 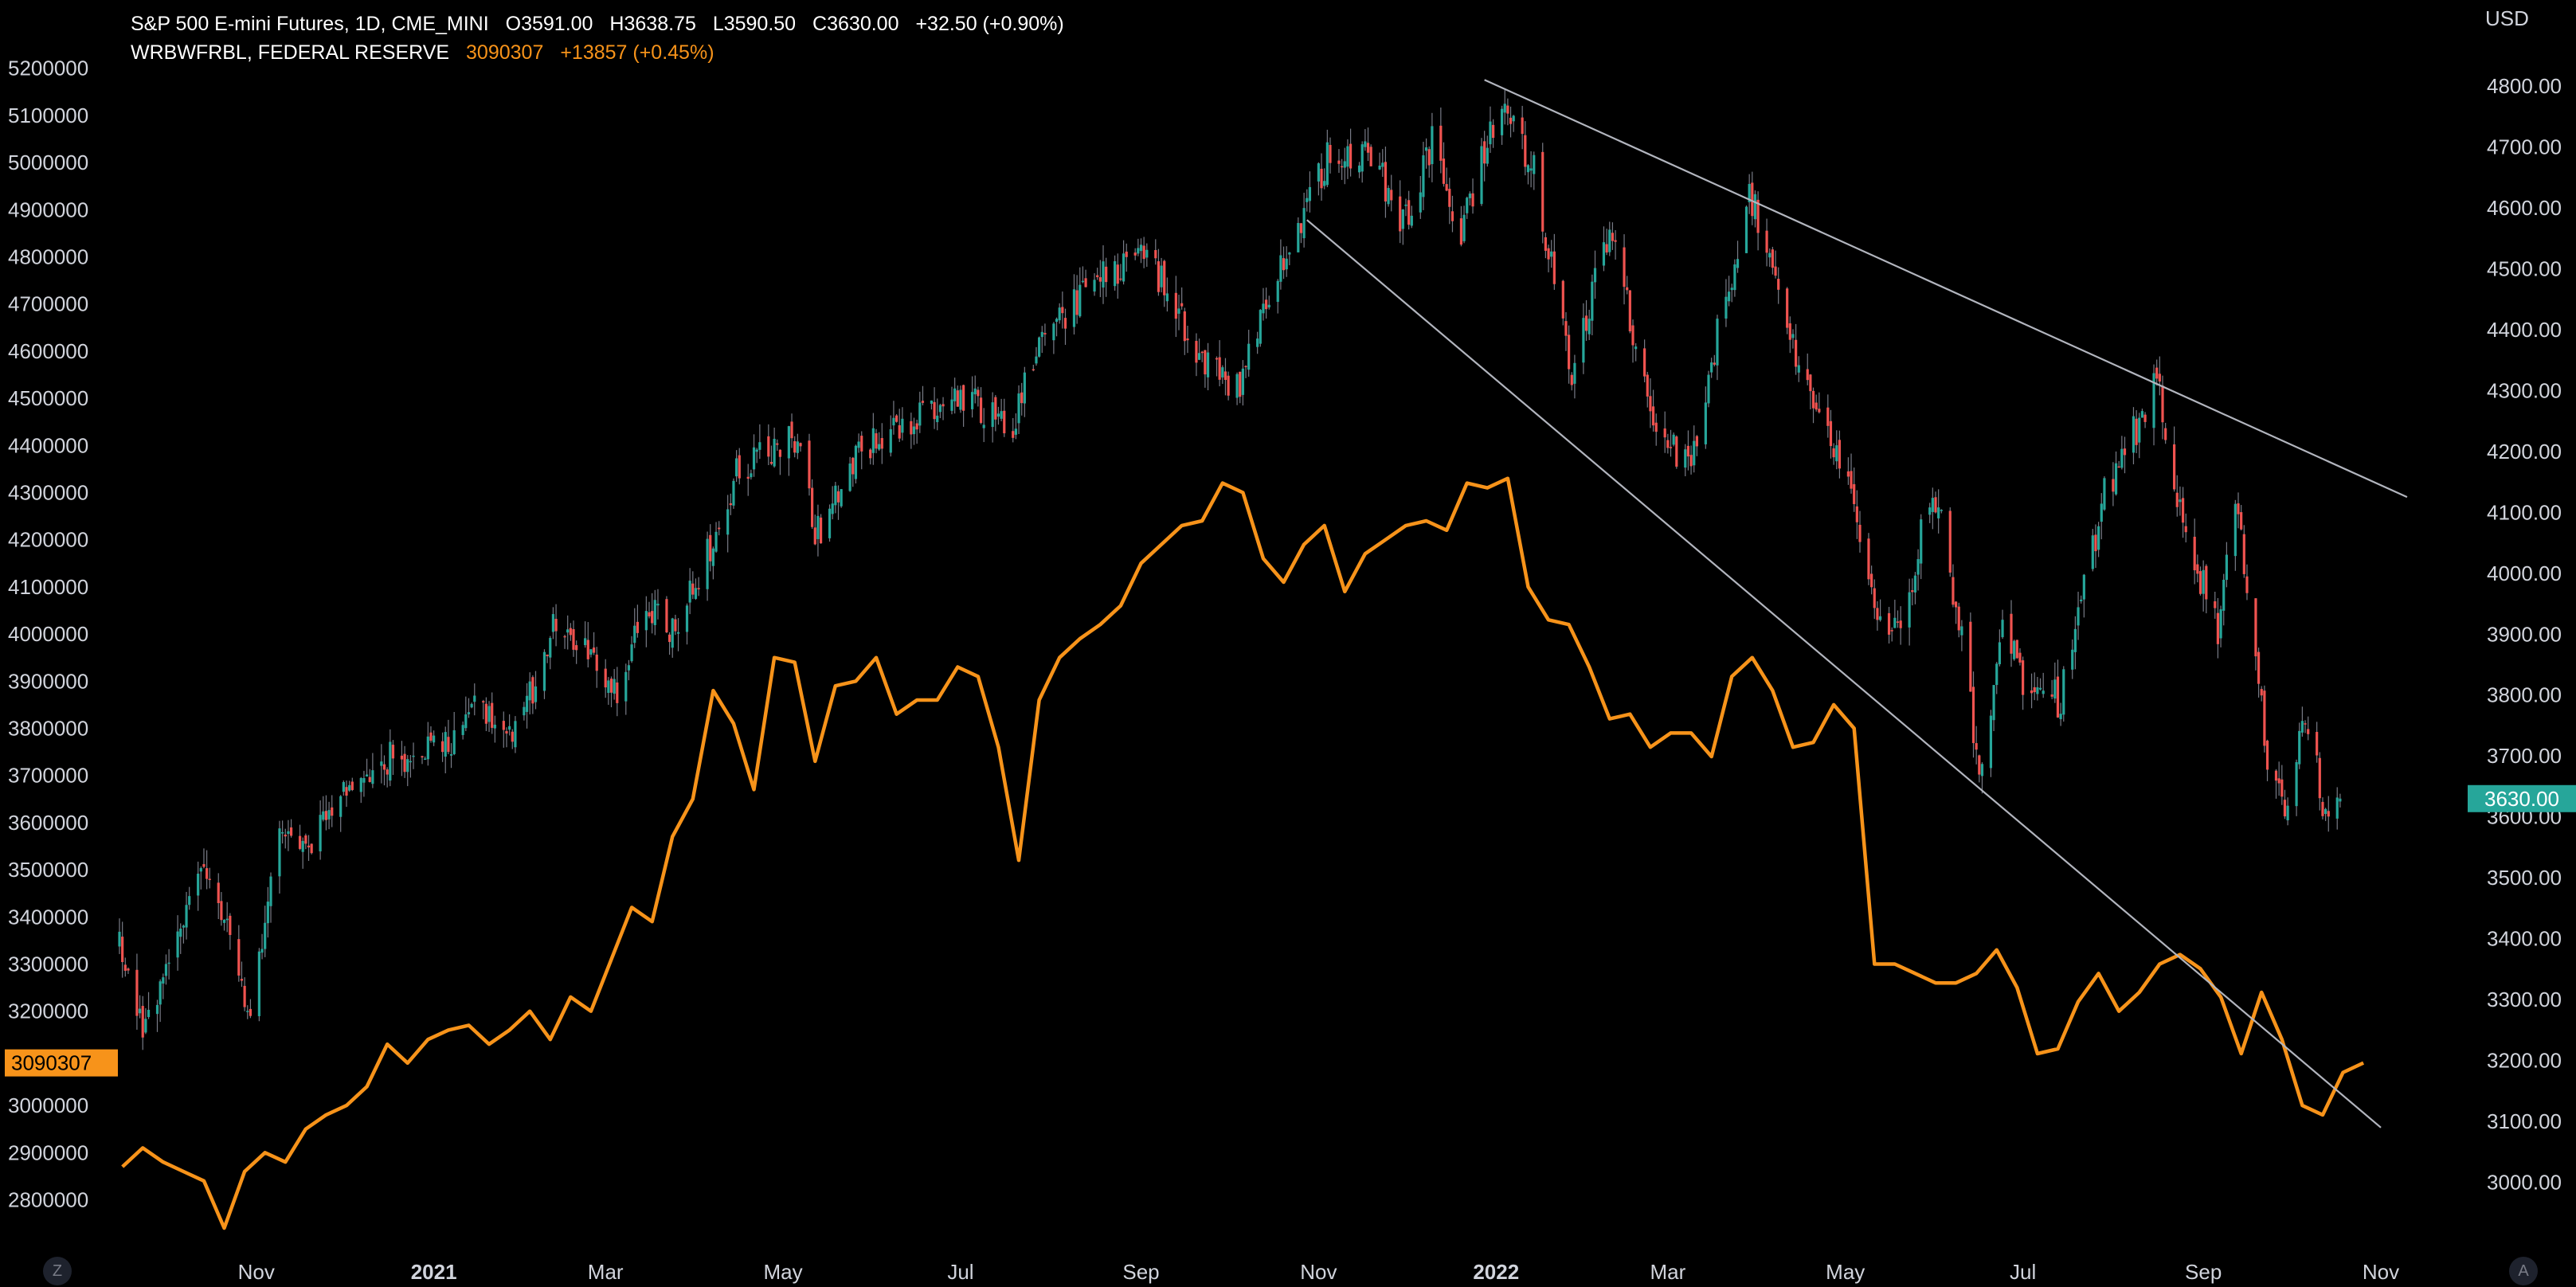 I want to click on left-axis-tick-label: 5000000, so click(x=48, y=162).